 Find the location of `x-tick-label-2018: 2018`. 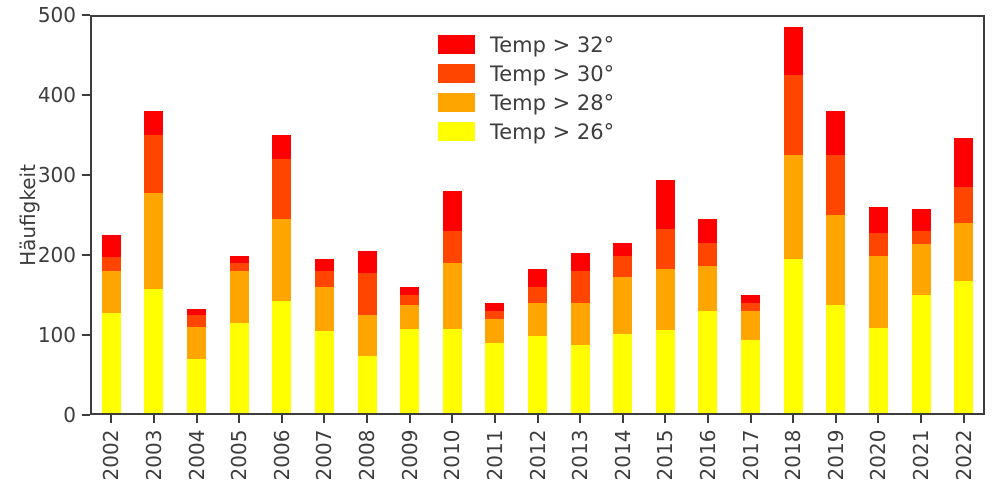

x-tick-label-2018: 2018 is located at coordinates (793, 455).